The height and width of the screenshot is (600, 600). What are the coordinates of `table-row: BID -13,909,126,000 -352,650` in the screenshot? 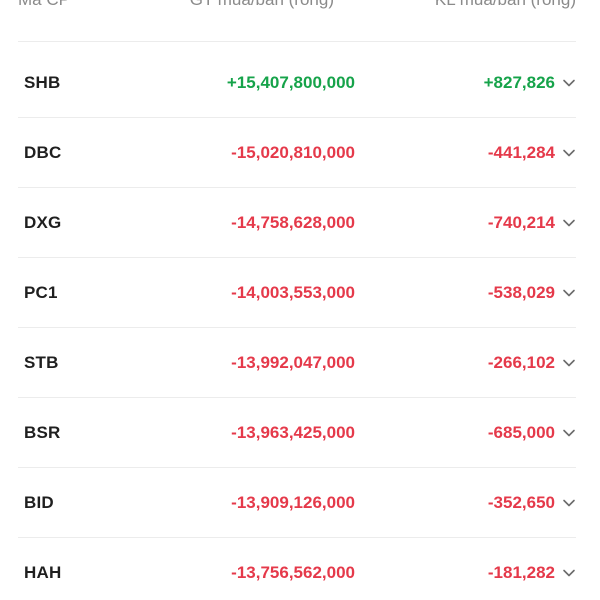 It's located at (300, 503).